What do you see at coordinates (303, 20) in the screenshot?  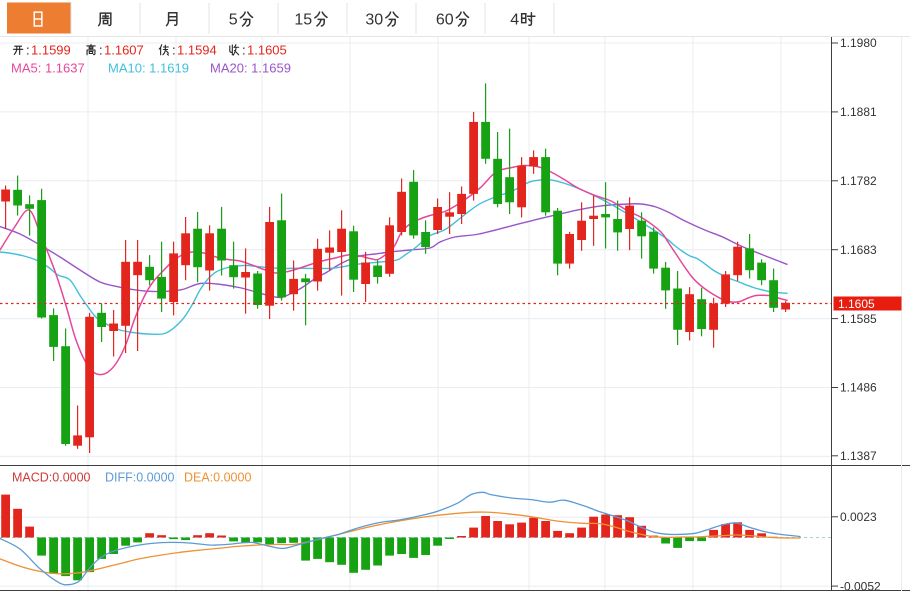 I see `svg-text: 15` at bounding box center [303, 20].